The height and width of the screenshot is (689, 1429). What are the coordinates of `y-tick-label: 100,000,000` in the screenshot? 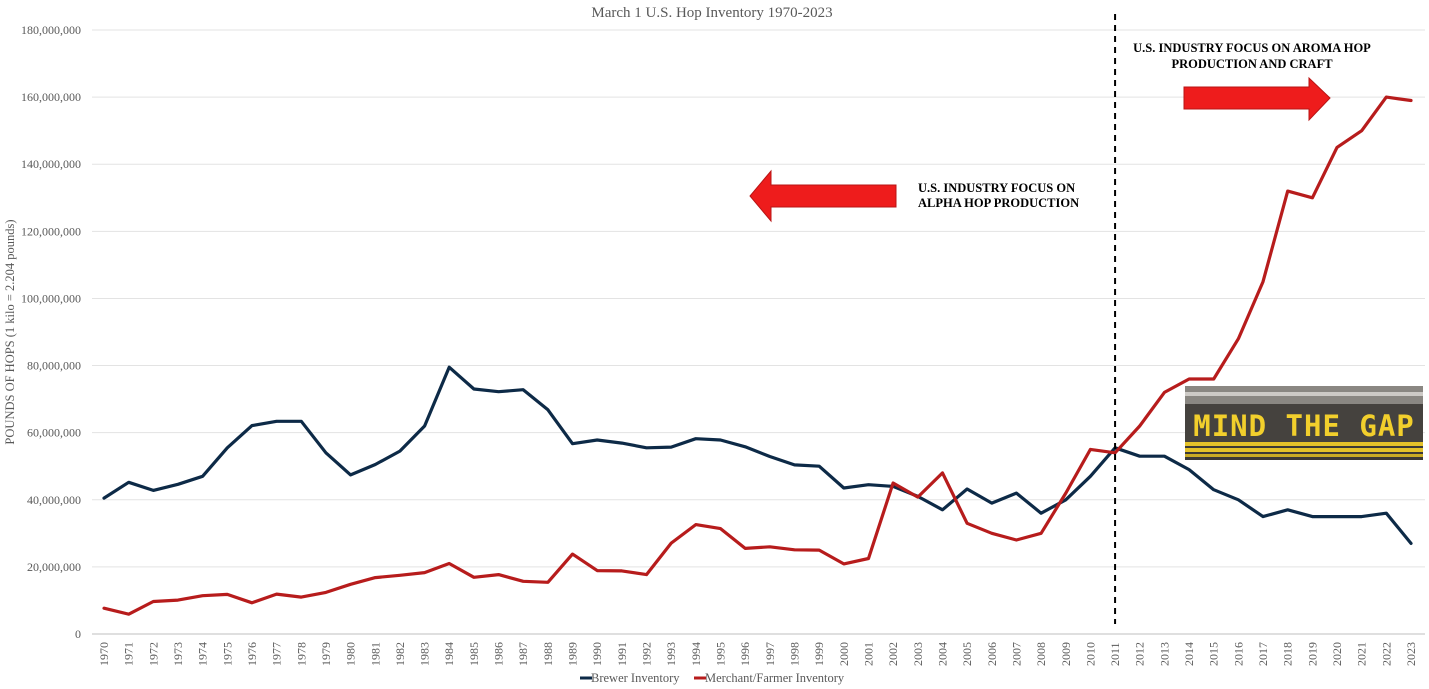 It's located at (51, 298).